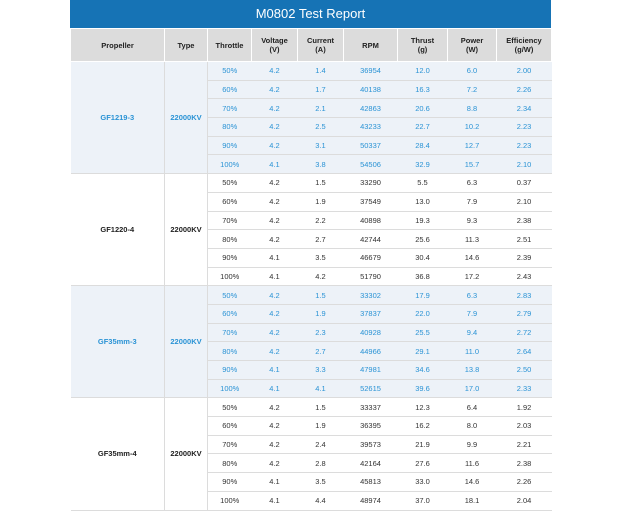  Describe the element at coordinates (422, 258) in the screenshot. I see `thrust-cell: 30.4` at that location.